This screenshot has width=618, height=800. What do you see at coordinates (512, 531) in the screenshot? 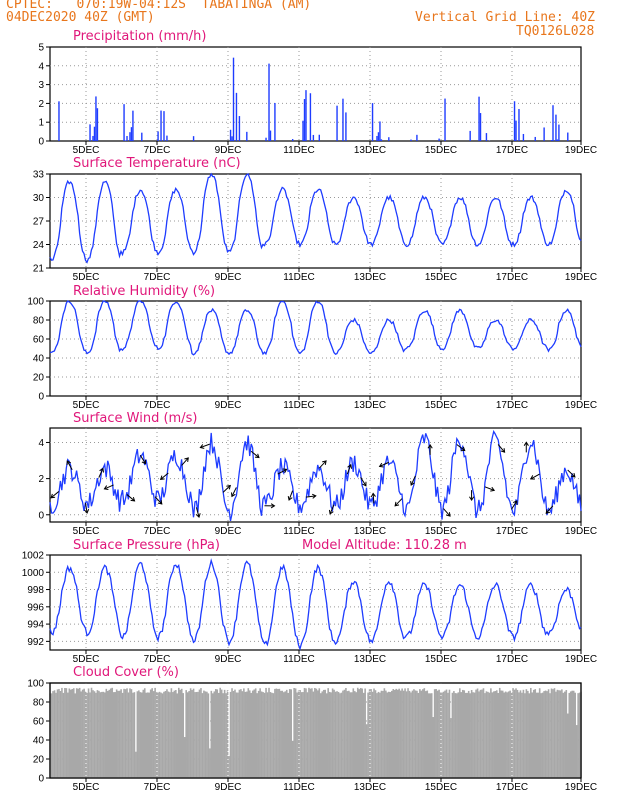
I see `xtick-label: 17DEC` at bounding box center [512, 531].